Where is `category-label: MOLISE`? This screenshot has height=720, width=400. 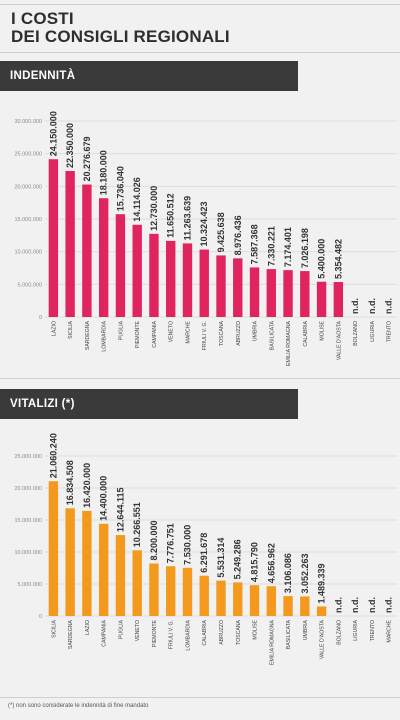
category-label: MOLISE is located at coordinates (323, 330).